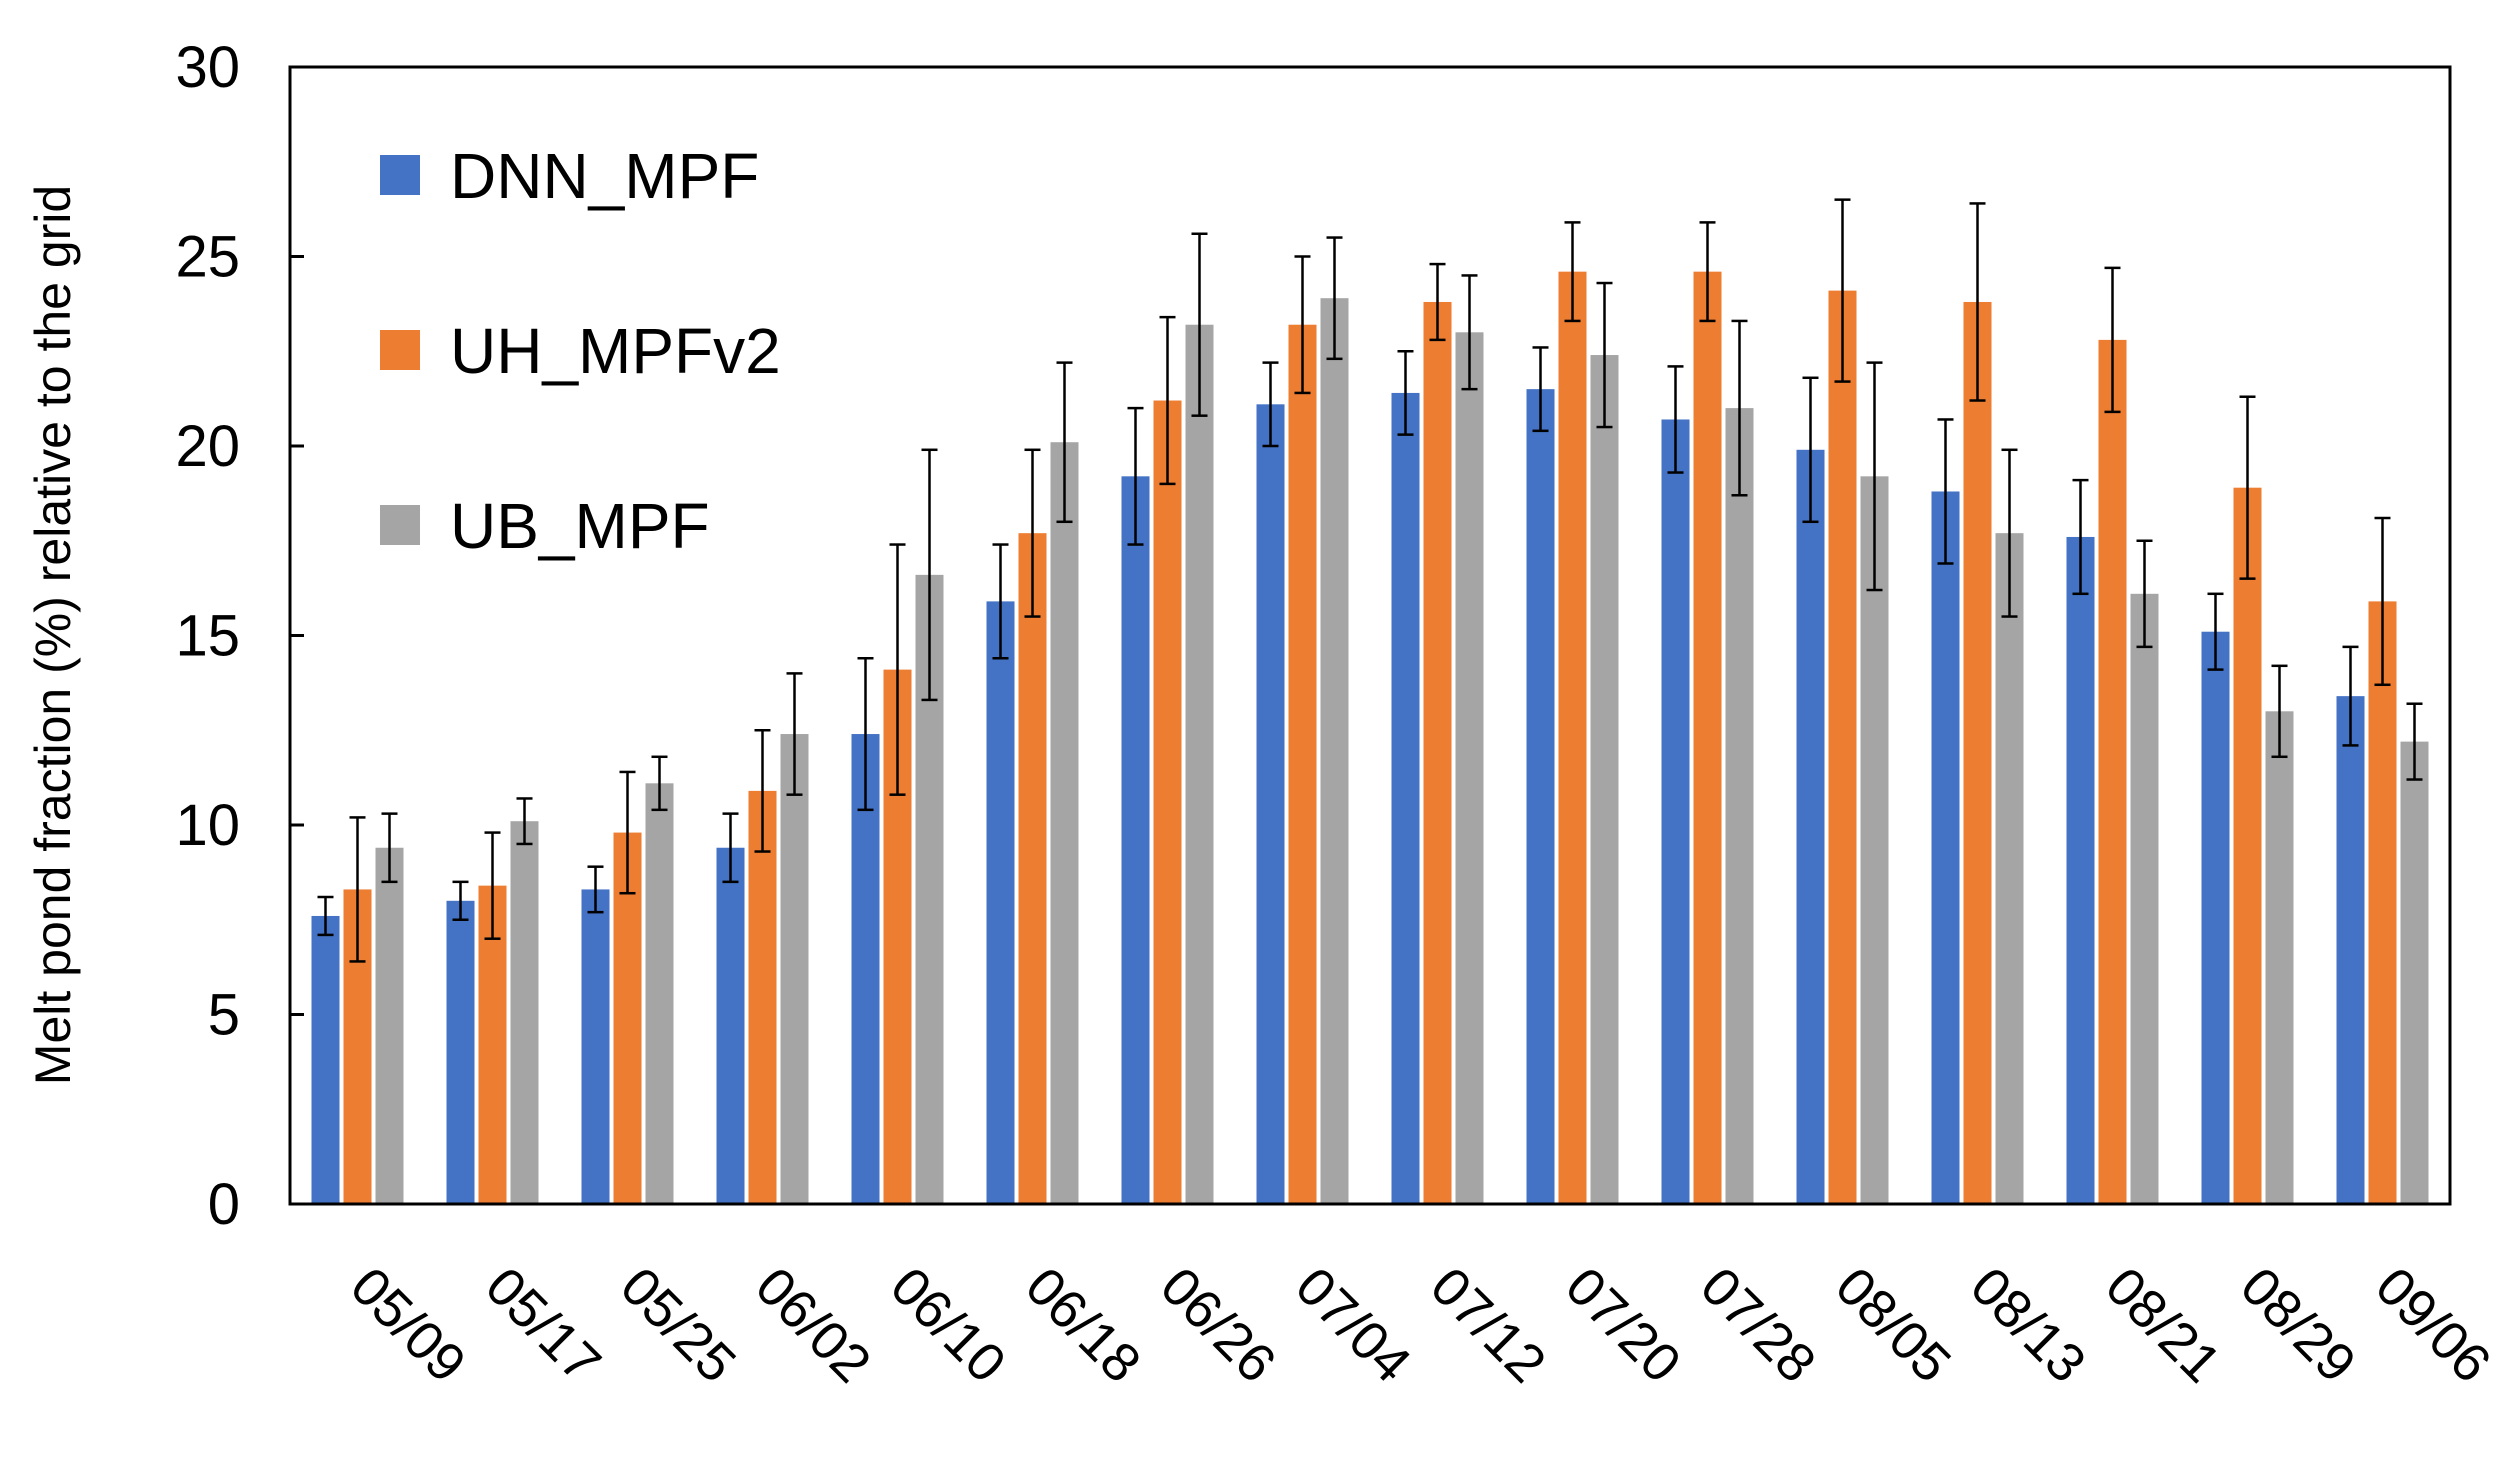  I want to click on legend-label-dnn-mpf: DNN_MPF, so click(604, 176).